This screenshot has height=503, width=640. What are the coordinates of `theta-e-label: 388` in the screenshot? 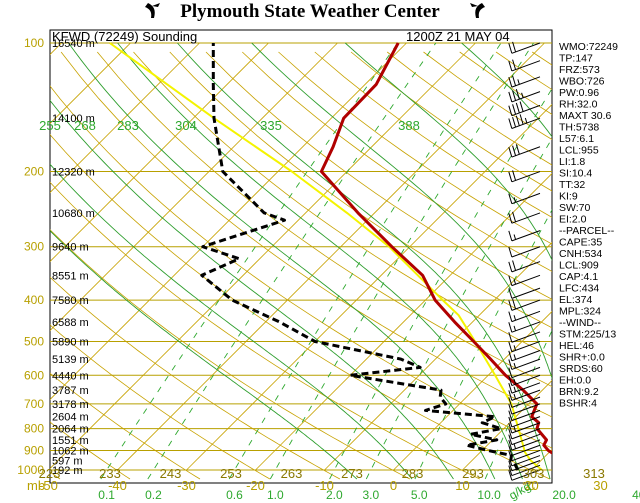 It's located at (409, 125).